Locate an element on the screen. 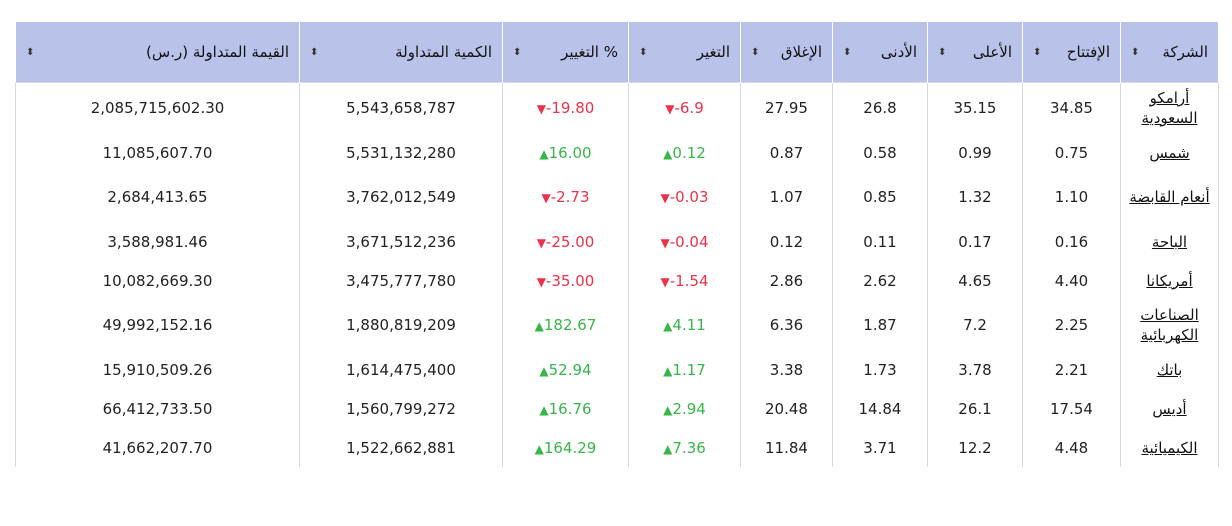  cell-high: 26.1 is located at coordinates (975, 408).